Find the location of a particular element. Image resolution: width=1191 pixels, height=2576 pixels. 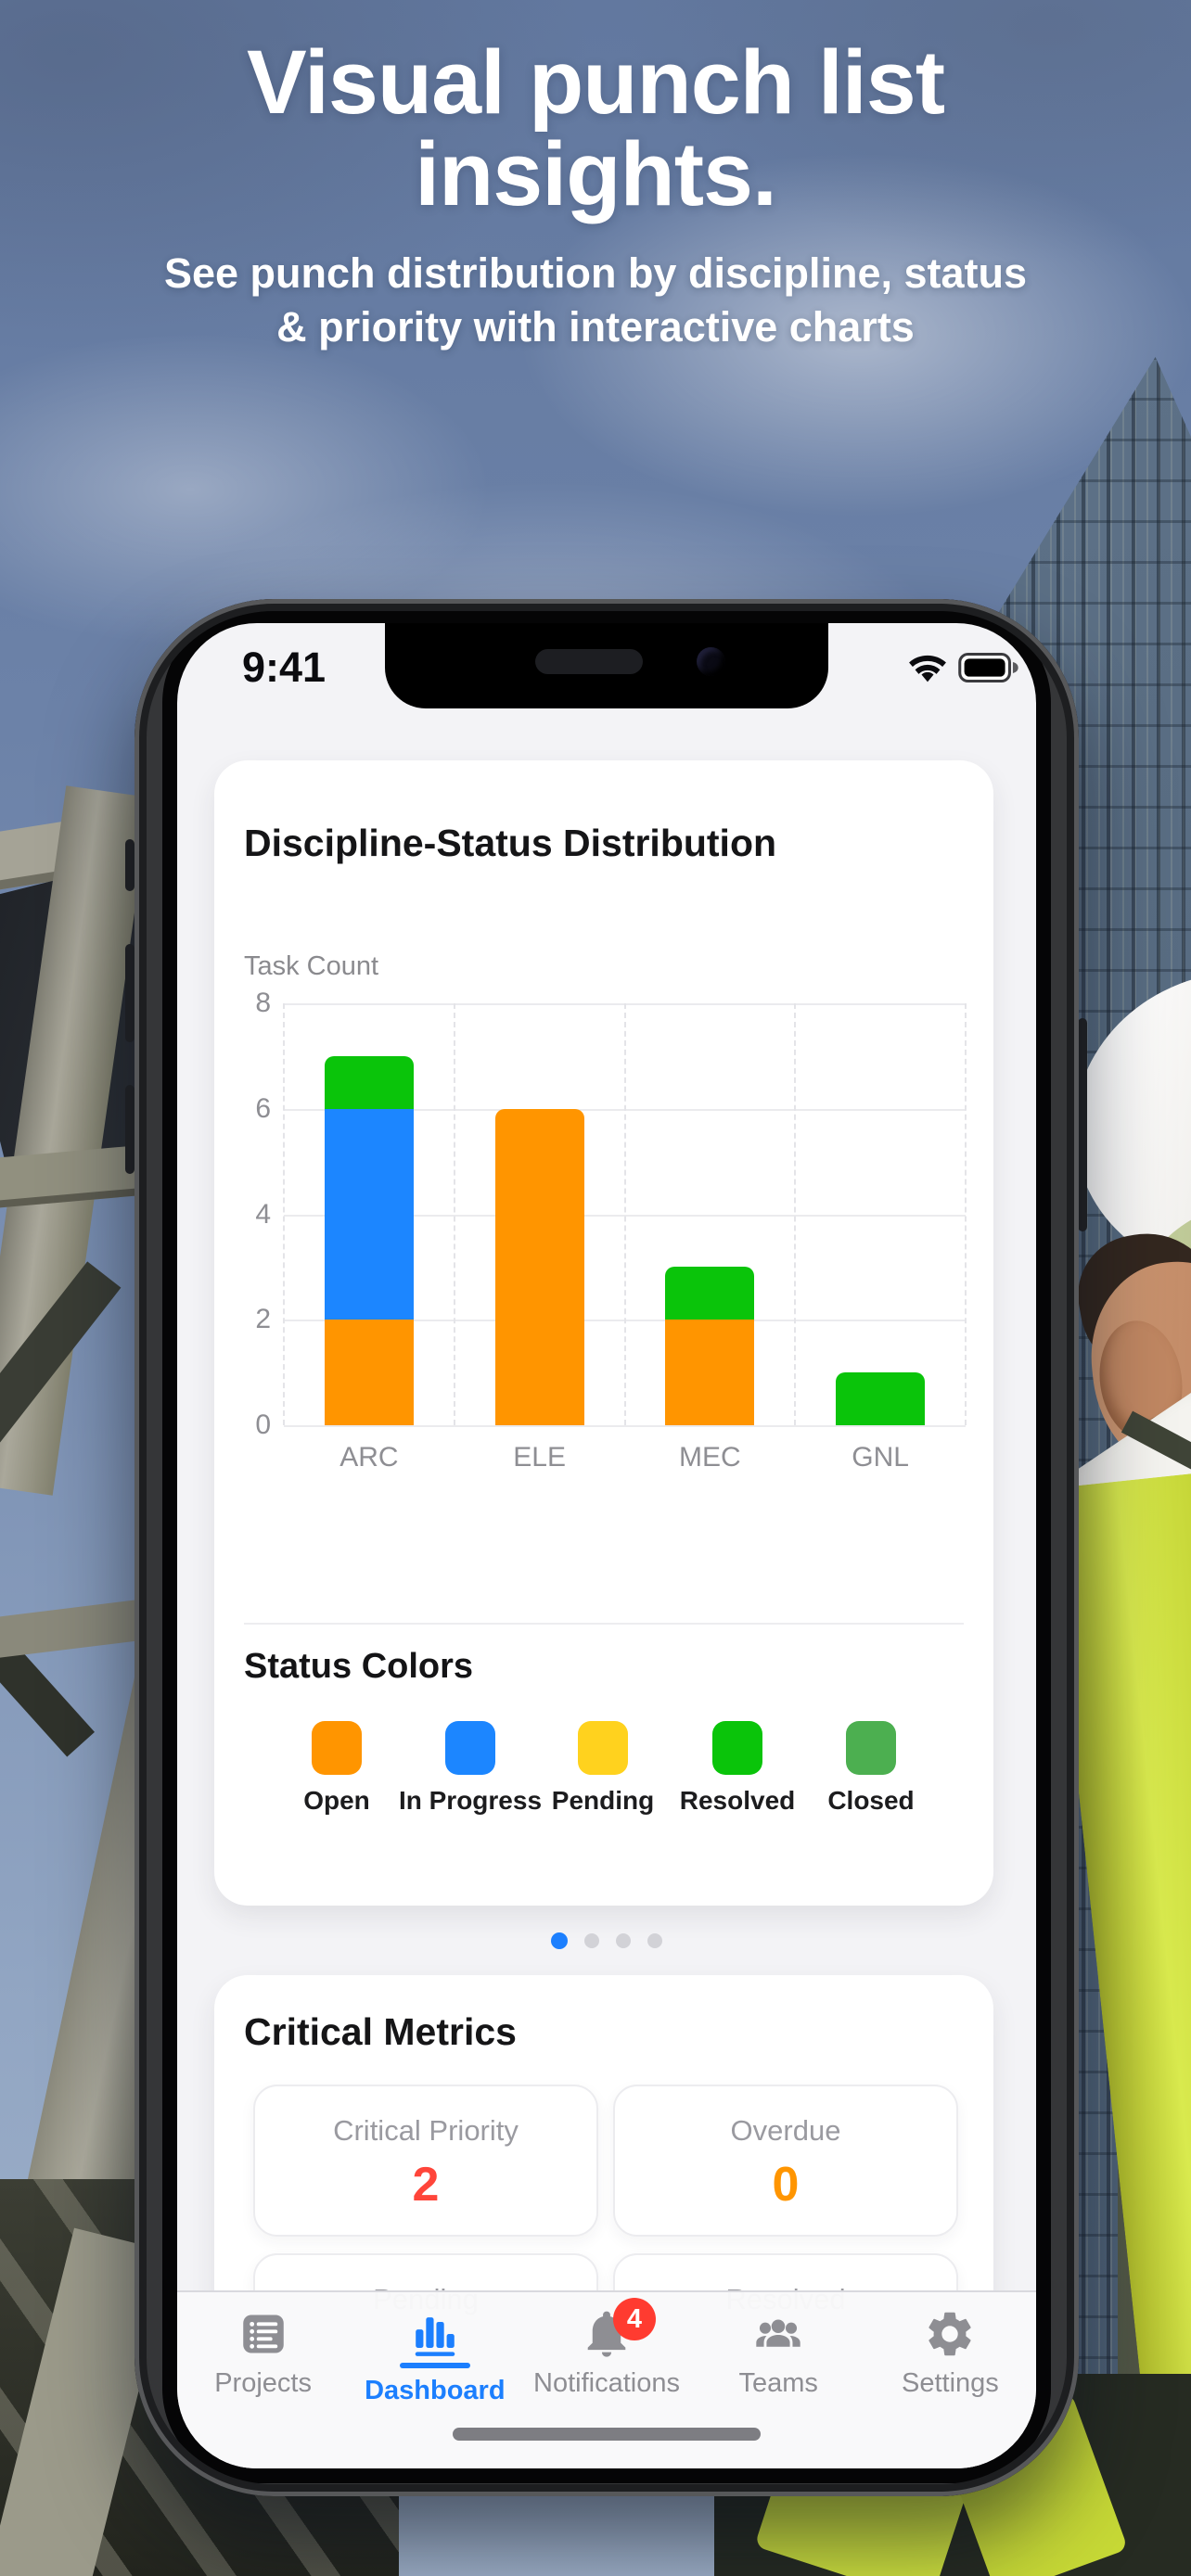

chart-ylabel: Task Count is located at coordinates (311, 966).